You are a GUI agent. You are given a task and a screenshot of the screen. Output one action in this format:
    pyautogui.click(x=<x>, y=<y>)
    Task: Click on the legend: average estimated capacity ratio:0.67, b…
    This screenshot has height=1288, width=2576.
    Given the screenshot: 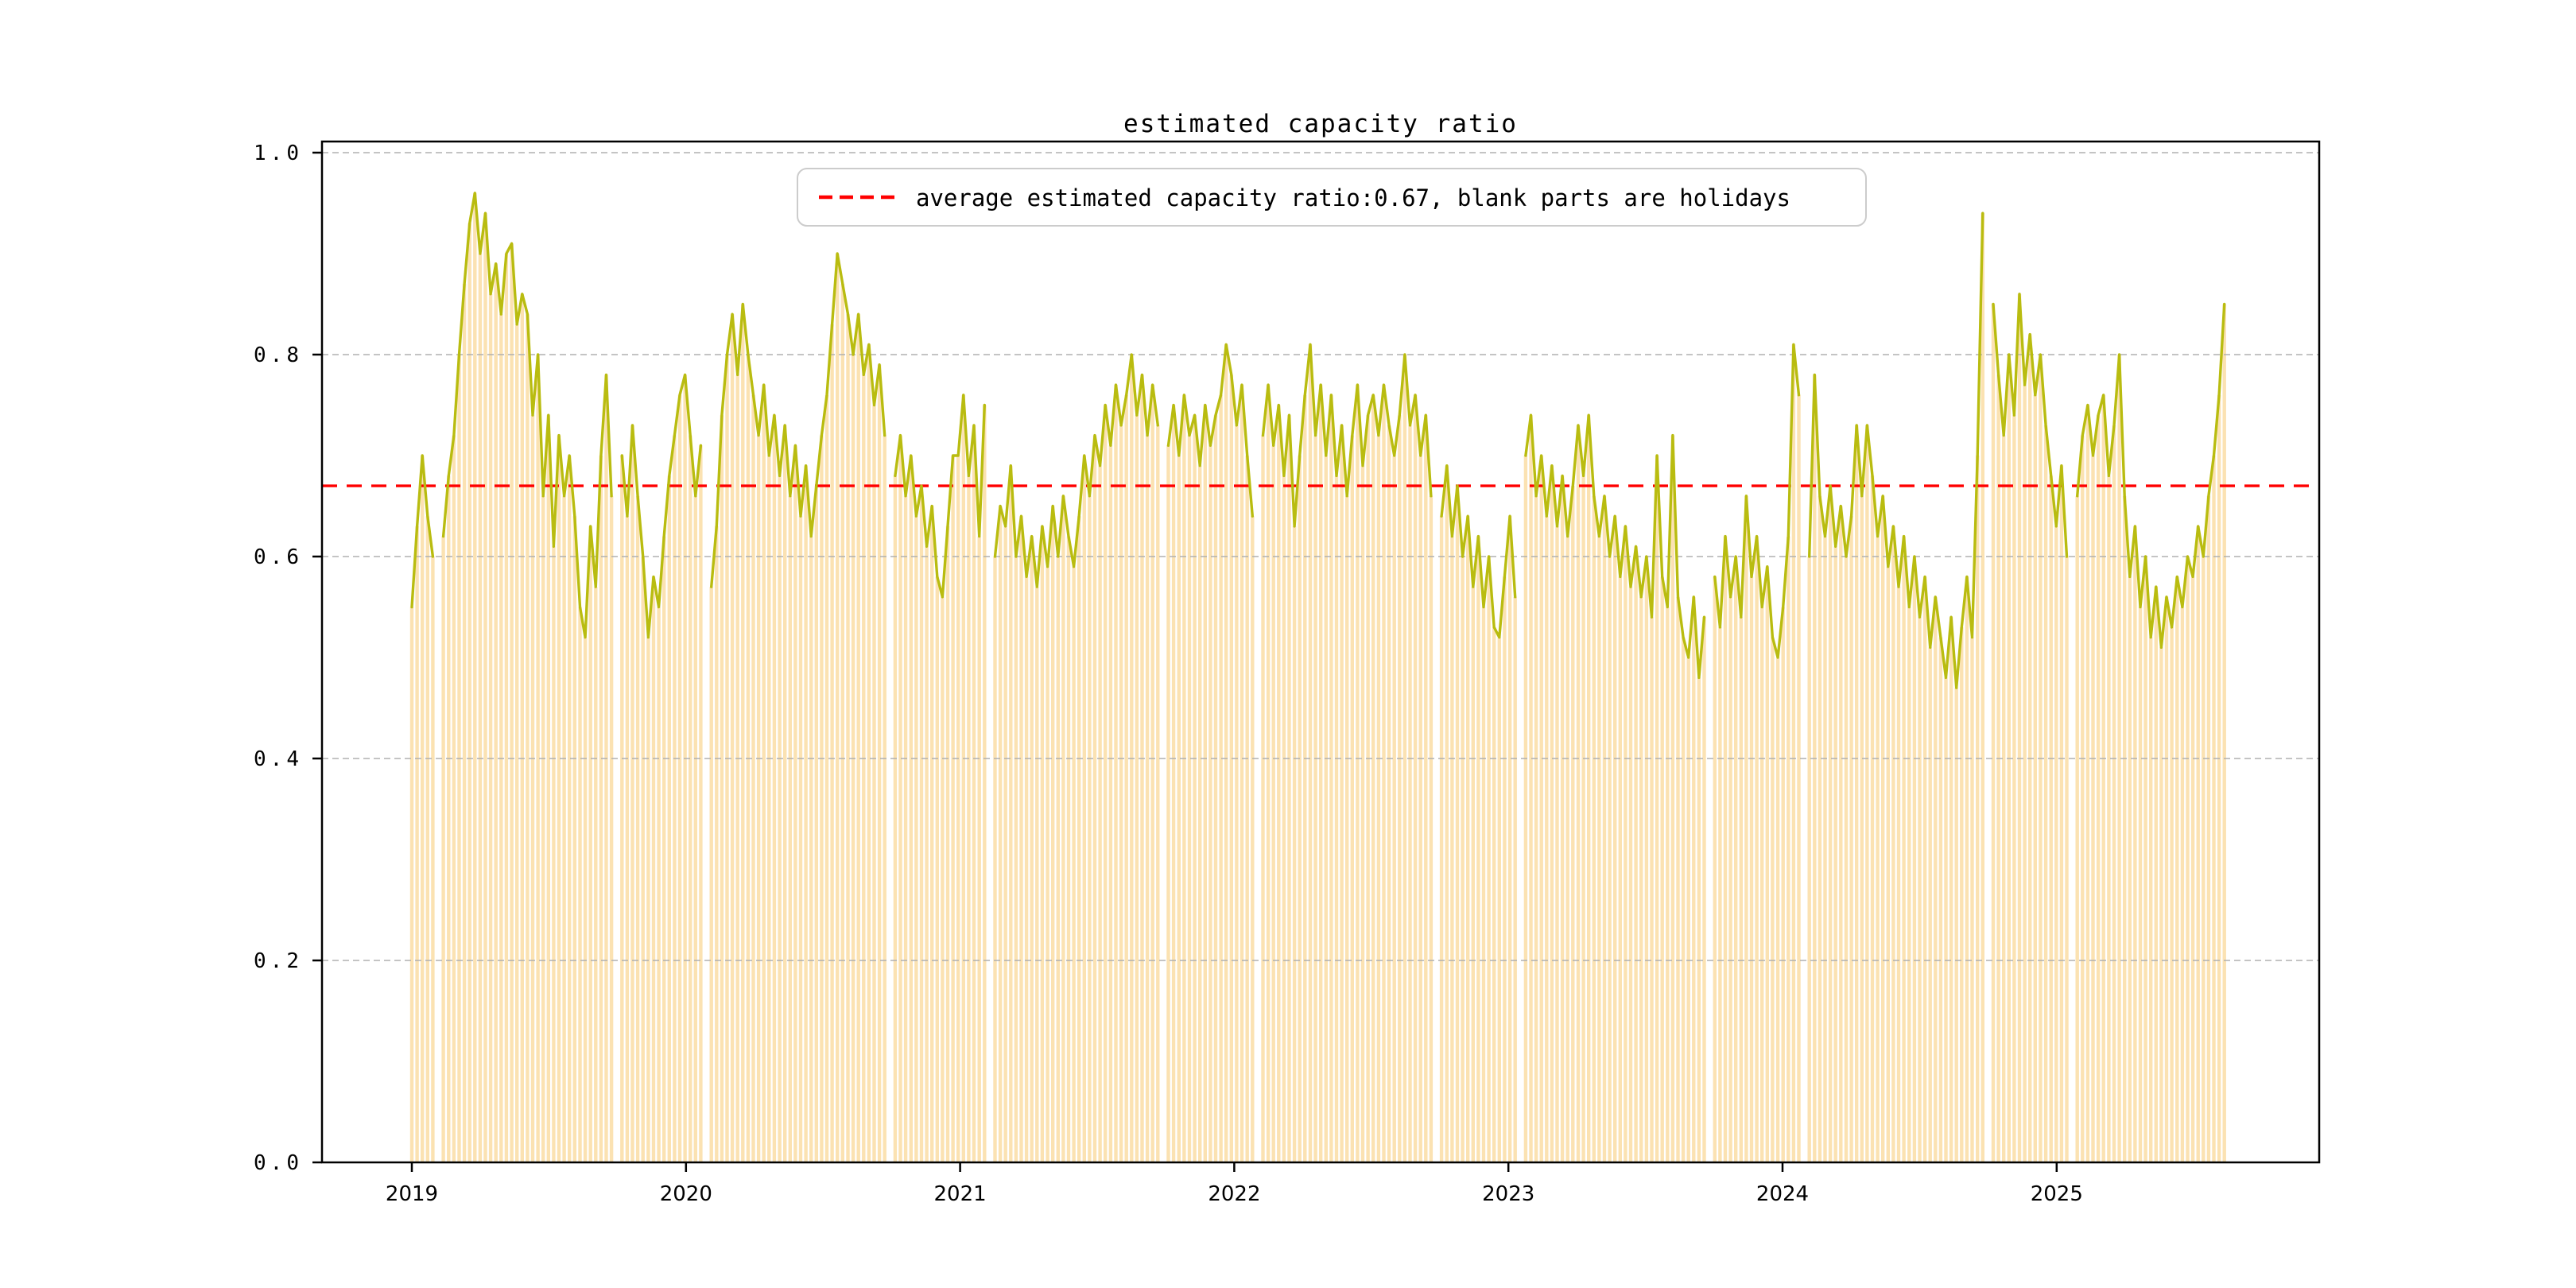 What is the action you would take?
    pyautogui.click(x=1332, y=197)
    